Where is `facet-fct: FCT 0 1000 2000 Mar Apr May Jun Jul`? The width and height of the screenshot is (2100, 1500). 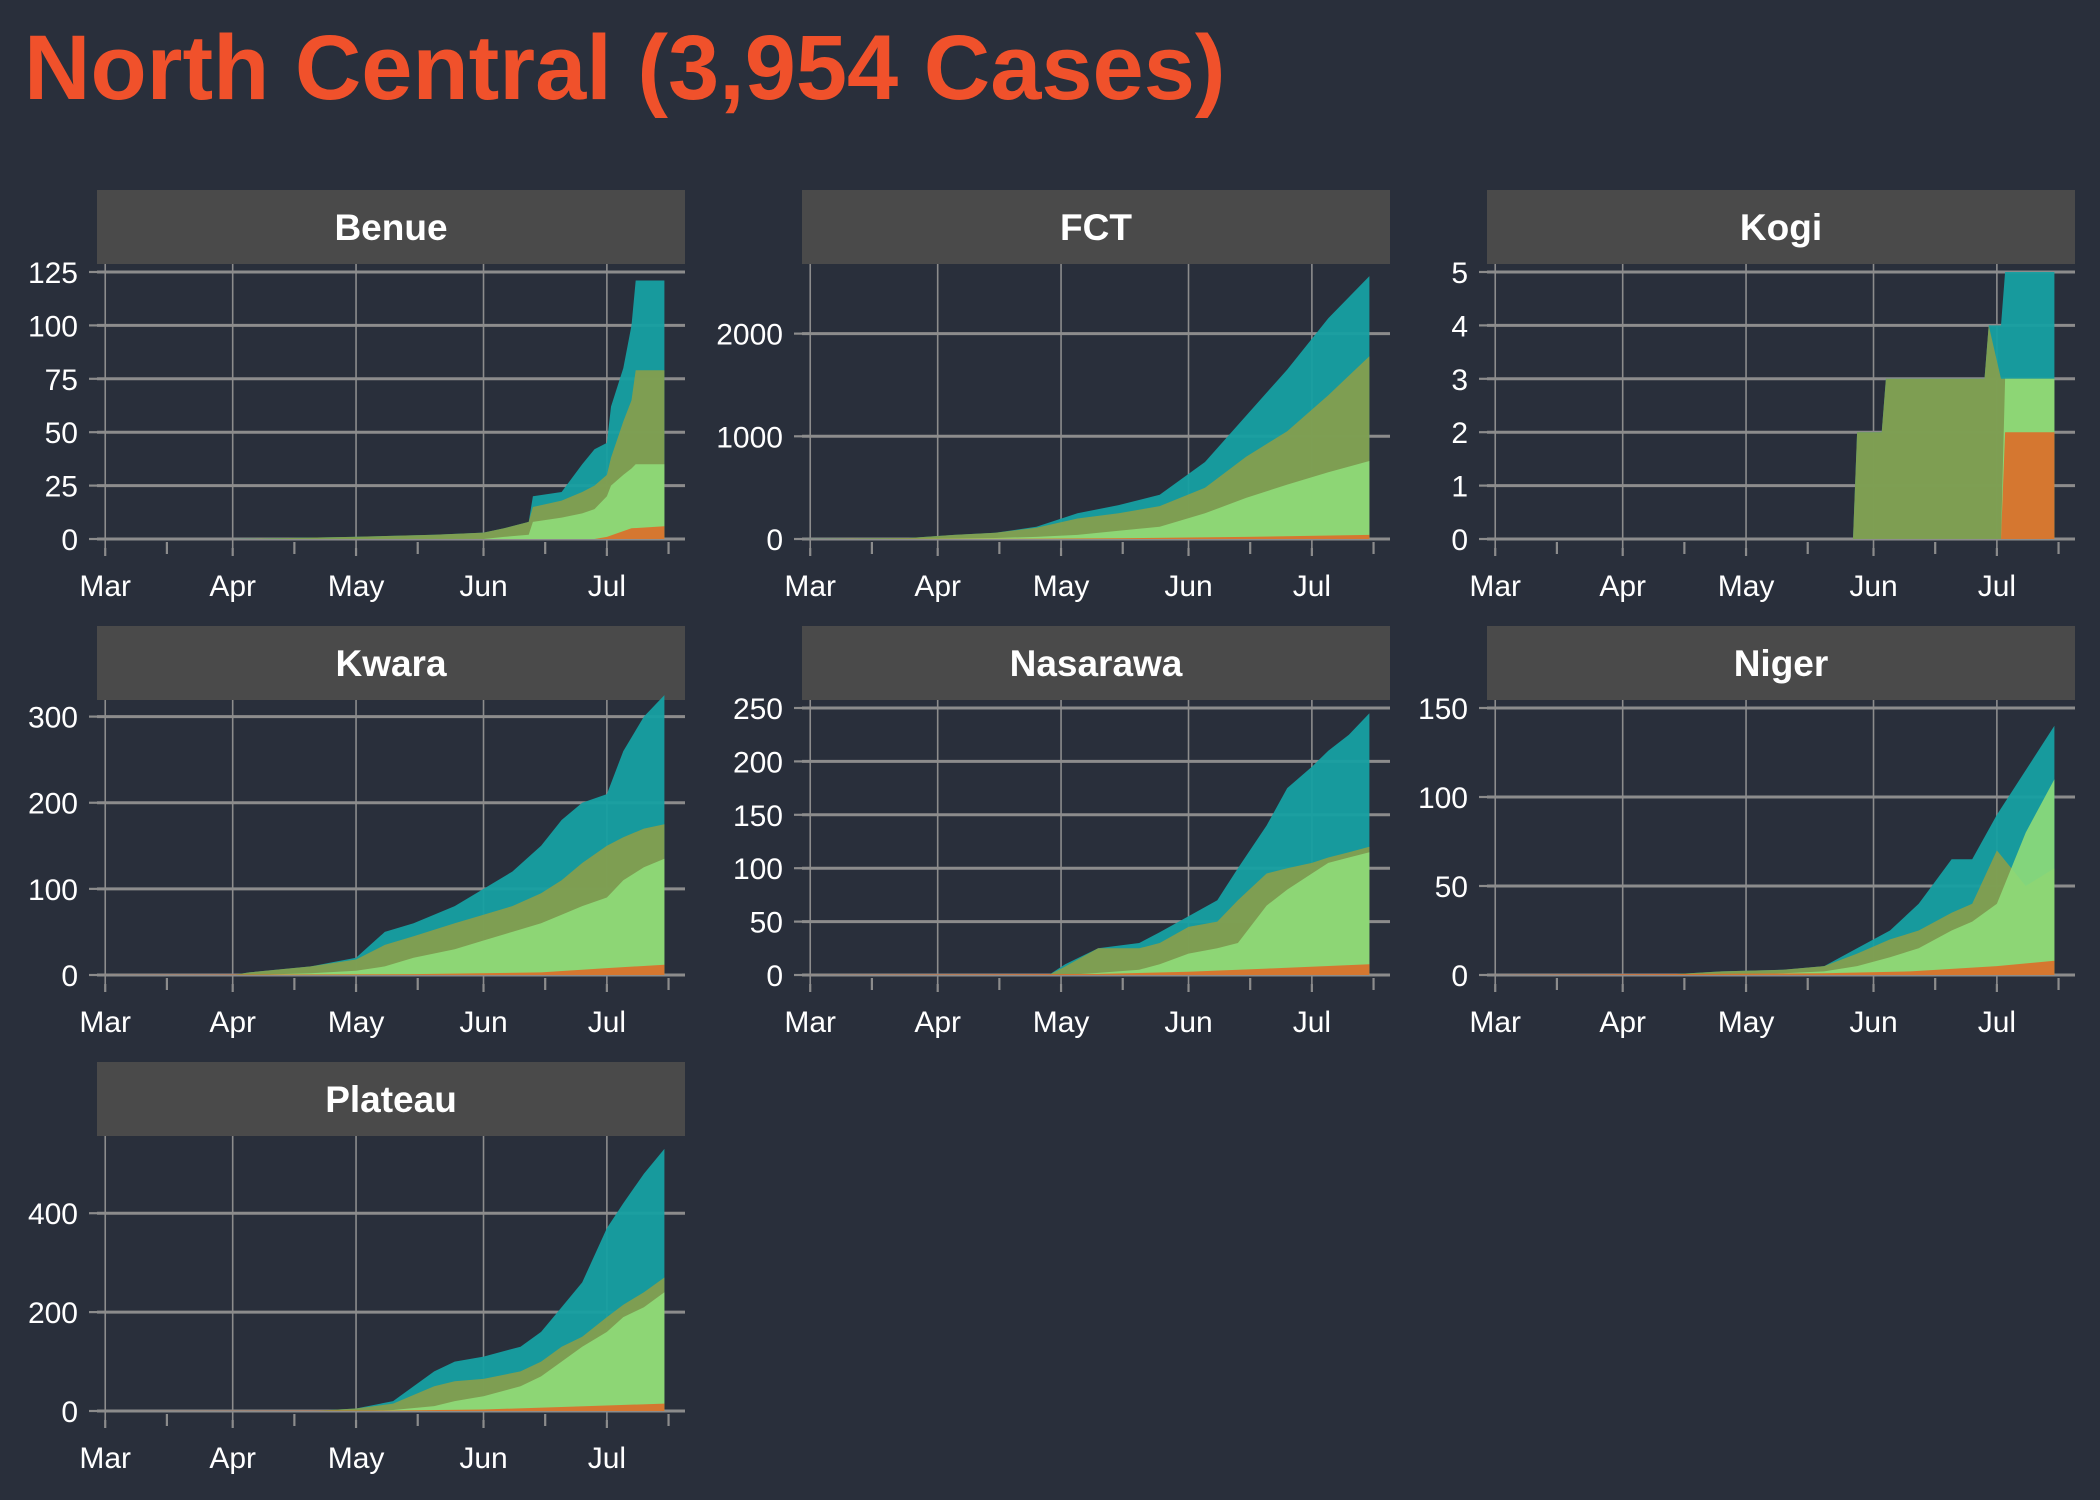 facet-fct: FCT 0 1000 2000 Mar Apr May Jun Jul is located at coordinates (1055, 408).